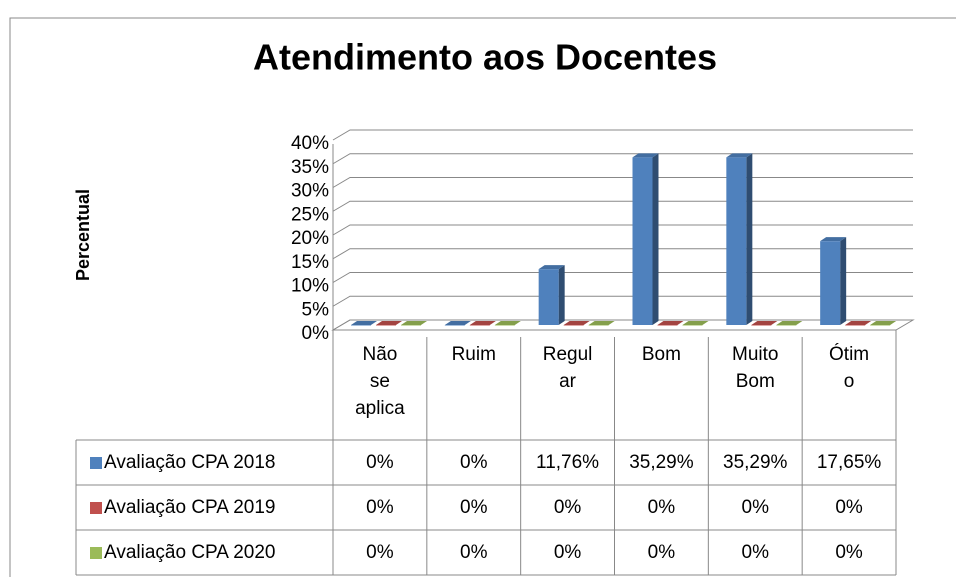 Image resolution: width=956 pixels, height=577 pixels. Describe the element at coordinates (190, 507) in the screenshot. I see `legend-label: Avaliação CPA 2019` at that location.